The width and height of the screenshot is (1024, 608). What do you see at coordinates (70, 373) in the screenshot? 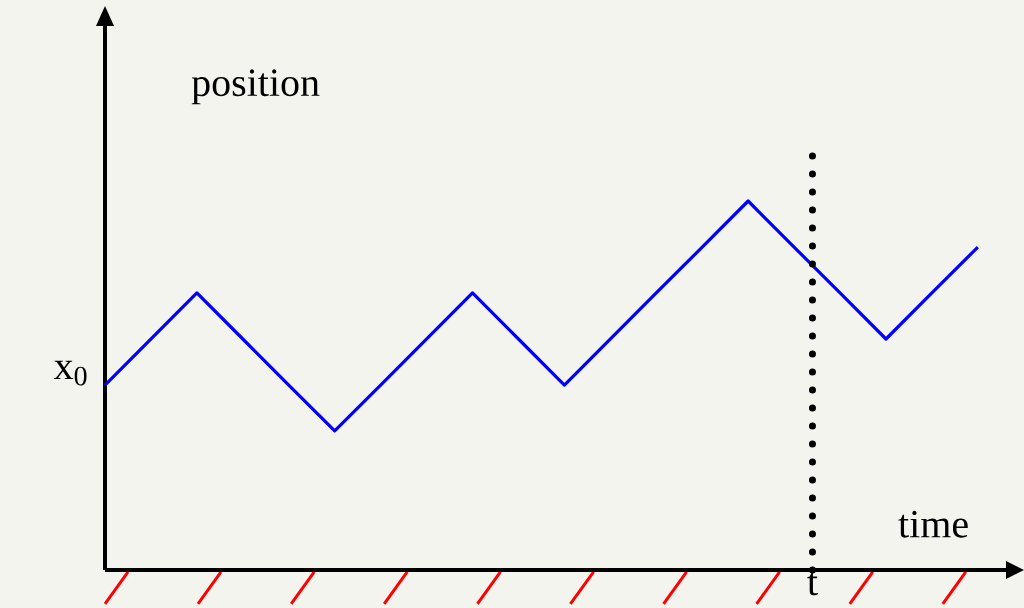
I see `text: x$_{0}$` at bounding box center [70, 373].